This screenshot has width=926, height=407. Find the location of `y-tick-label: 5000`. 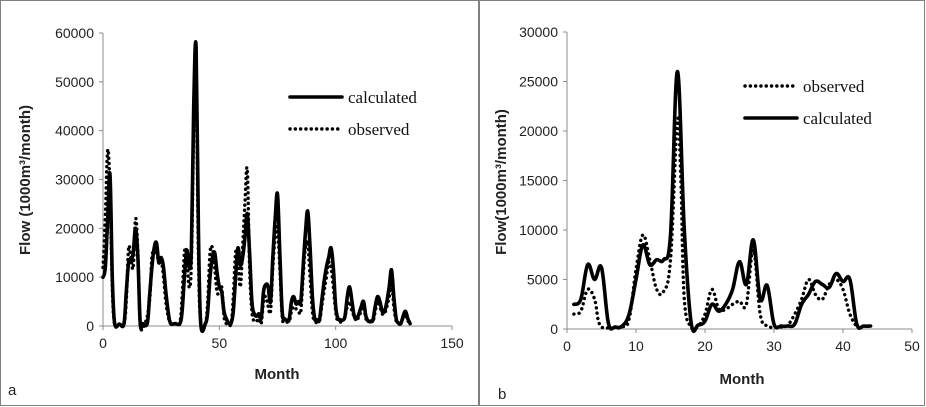

y-tick-label: 5000 is located at coordinates (542, 280).